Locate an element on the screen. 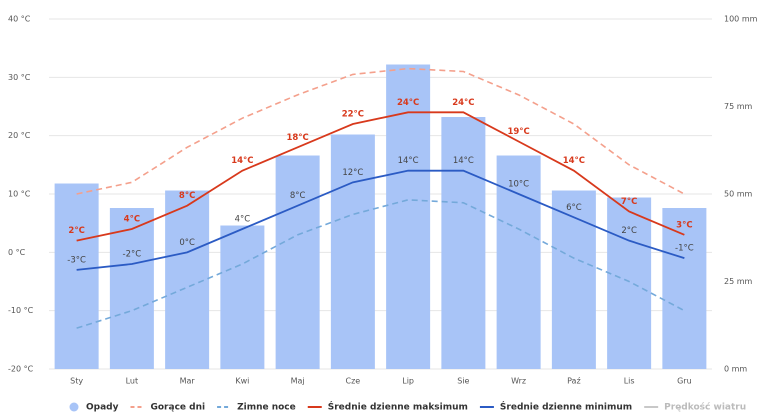  value-label: 19°C is located at coordinates (518, 132).